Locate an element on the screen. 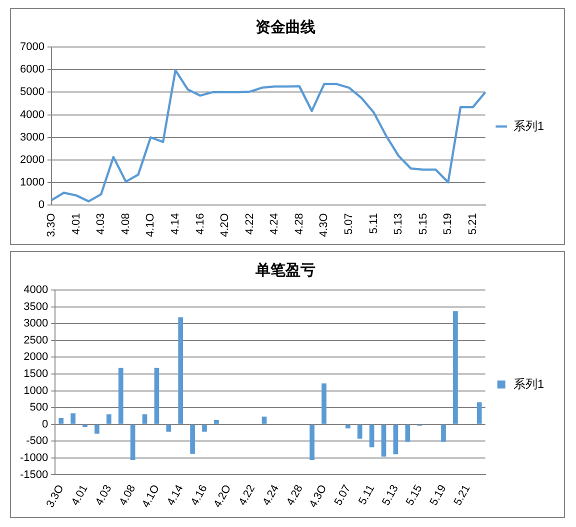  y-tick-label: -500 is located at coordinates (37, 441).